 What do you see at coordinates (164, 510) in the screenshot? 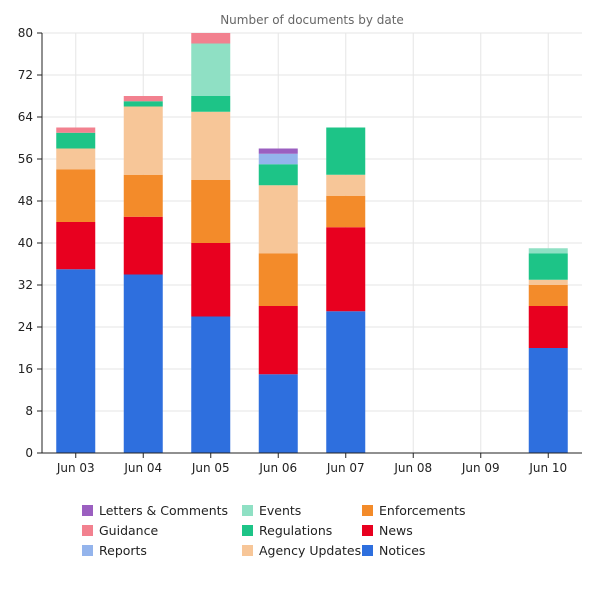
I see `legend-label: Letters & Comments` at bounding box center [164, 510].